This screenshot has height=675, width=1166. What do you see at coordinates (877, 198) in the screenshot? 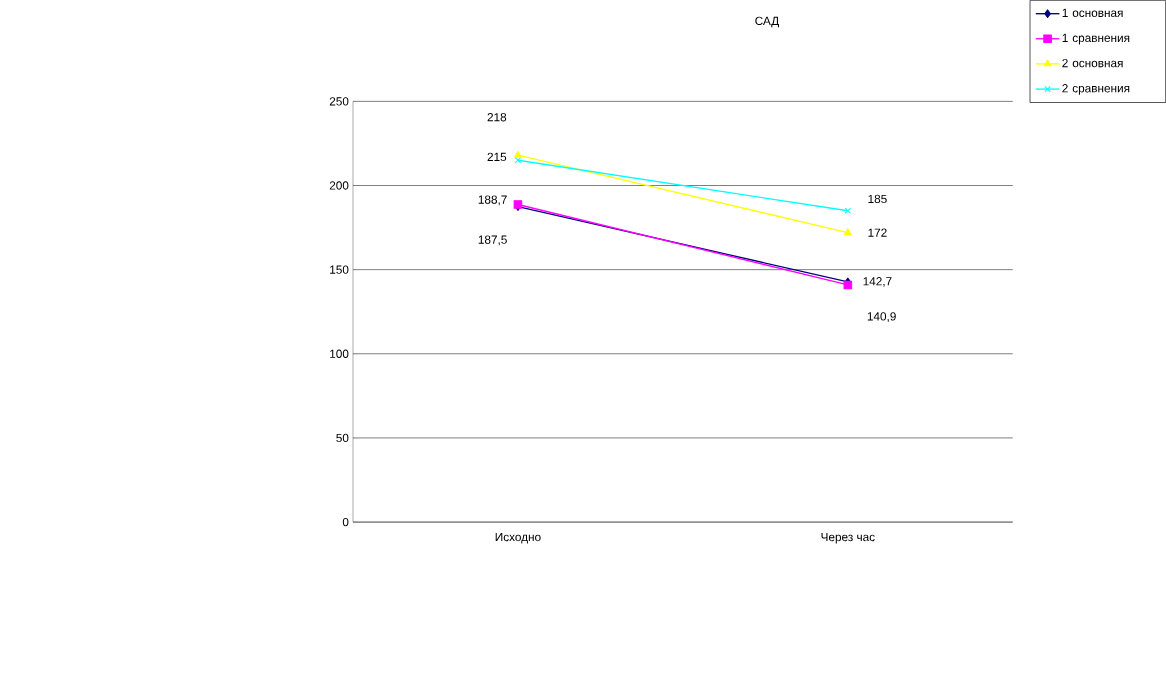
I see `data-label: 185` at bounding box center [877, 198].